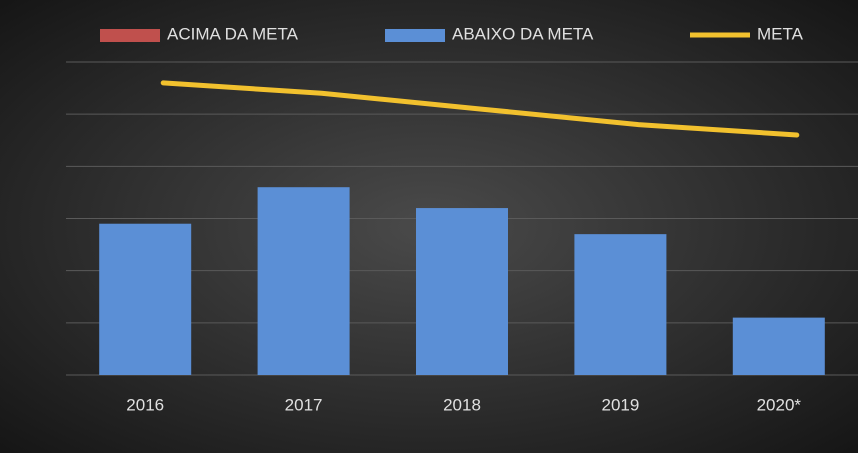  Describe the element at coordinates (145, 404) in the screenshot. I see `x-tick-label: 2016` at that location.